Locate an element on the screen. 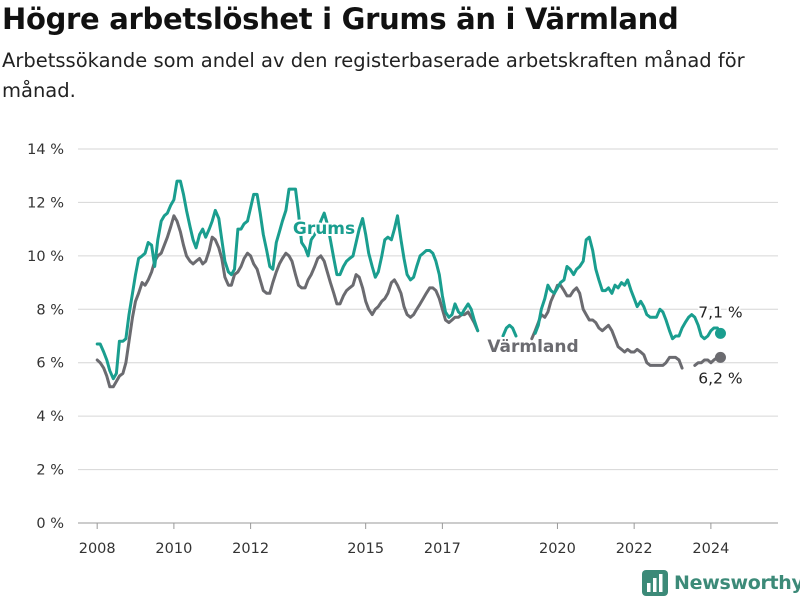 This screenshot has height=600, width=800. newsworthy-logo-icon is located at coordinates (655, 583).